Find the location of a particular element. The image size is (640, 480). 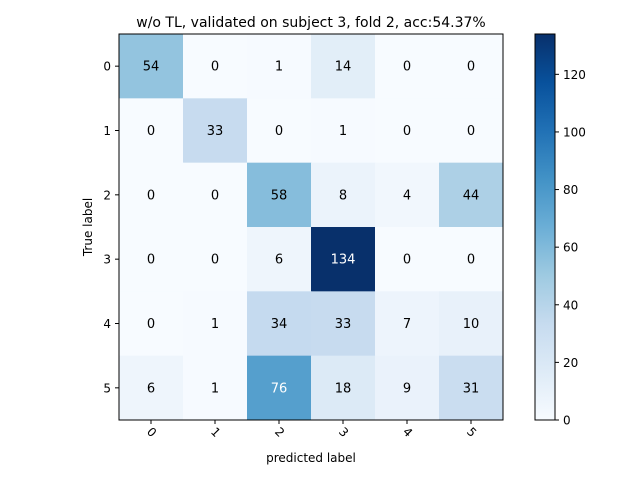

cell-value: 4 is located at coordinates (407, 195).